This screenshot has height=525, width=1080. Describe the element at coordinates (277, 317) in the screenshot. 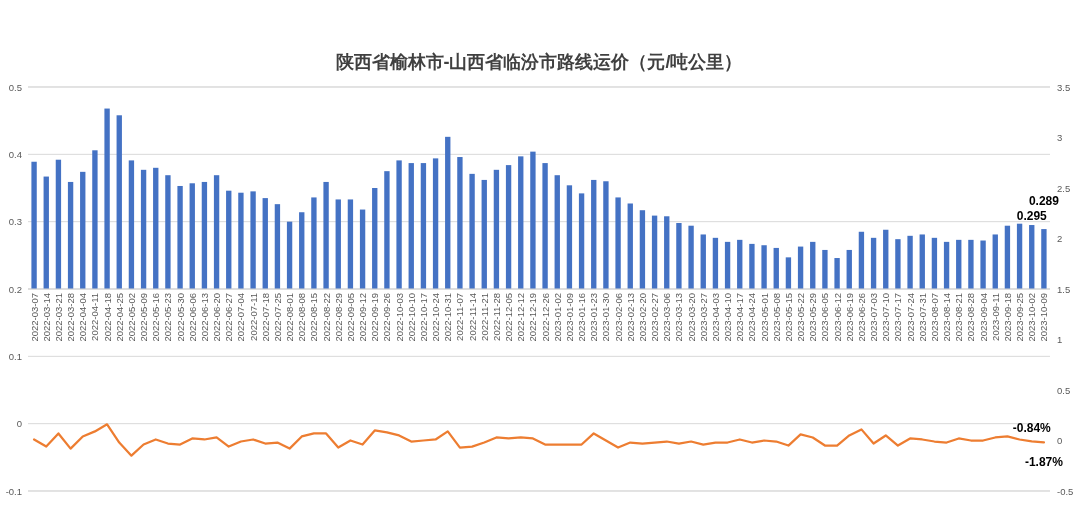

I see `x-tick-label: 2022-07-25` at that location.